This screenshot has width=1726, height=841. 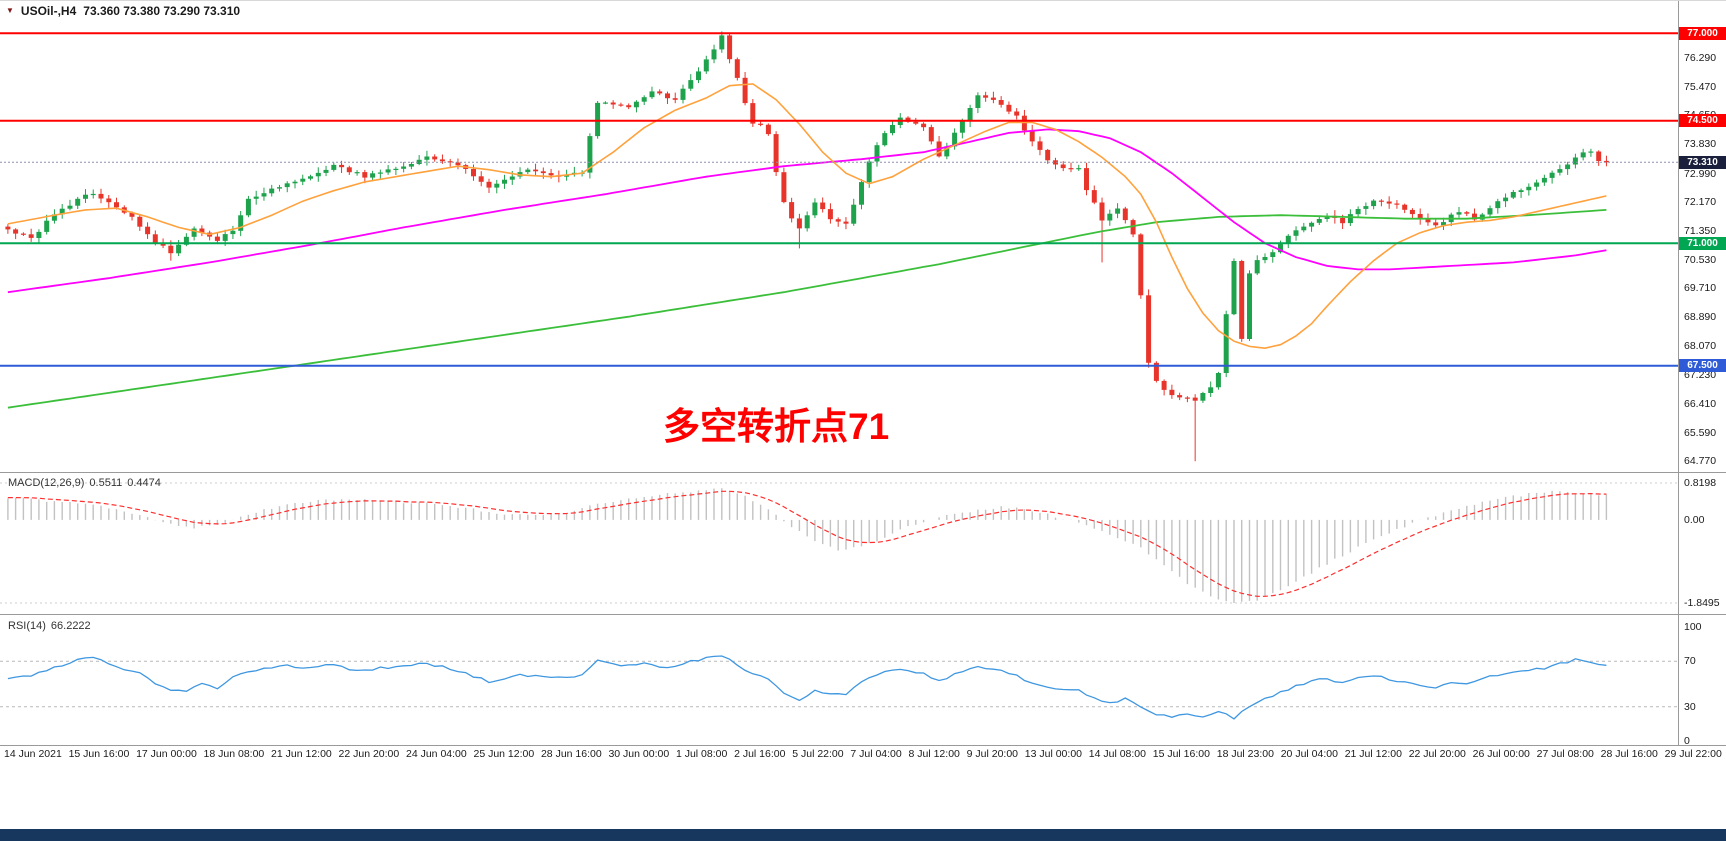 What do you see at coordinates (1702, 603) in the screenshot?
I see `macd-tick-label: -1.8495` at bounding box center [1702, 603].